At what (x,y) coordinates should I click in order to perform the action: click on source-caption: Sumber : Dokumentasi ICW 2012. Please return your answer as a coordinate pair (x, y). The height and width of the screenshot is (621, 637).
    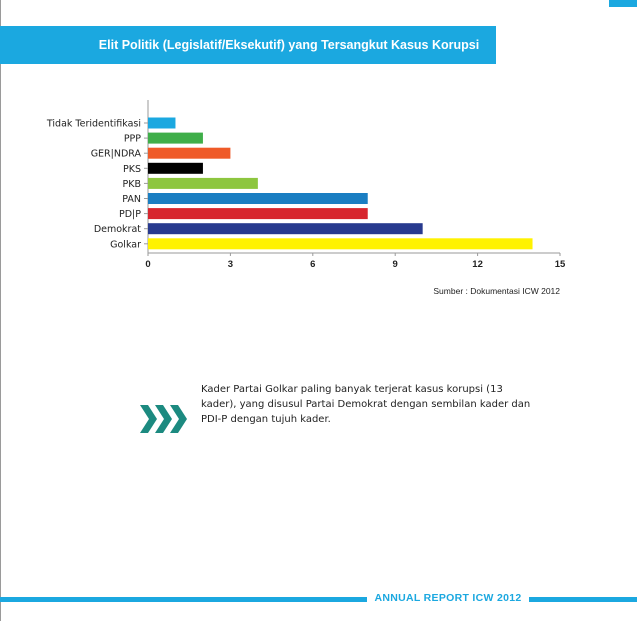
    Looking at the image, I should click on (496, 291).